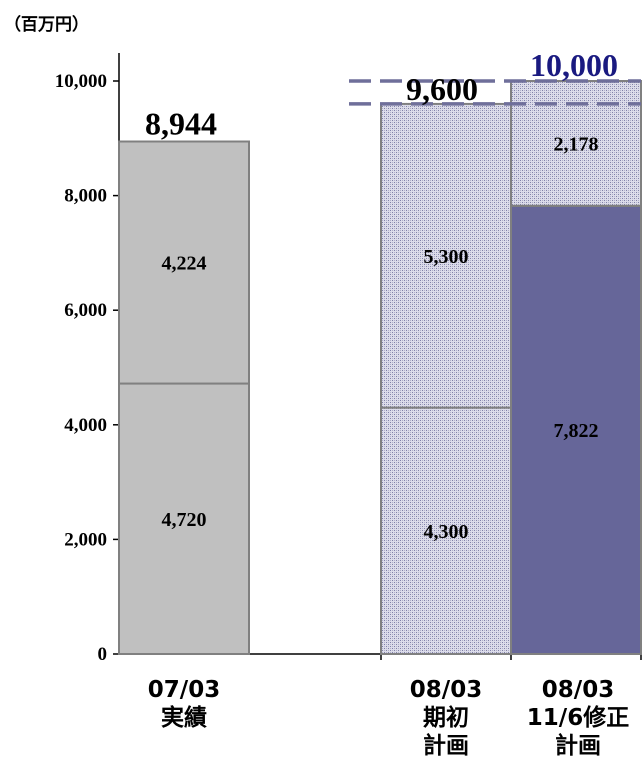 The width and height of the screenshot is (643, 760). I want to click on segment-value-label: 4,720, so click(184, 520).